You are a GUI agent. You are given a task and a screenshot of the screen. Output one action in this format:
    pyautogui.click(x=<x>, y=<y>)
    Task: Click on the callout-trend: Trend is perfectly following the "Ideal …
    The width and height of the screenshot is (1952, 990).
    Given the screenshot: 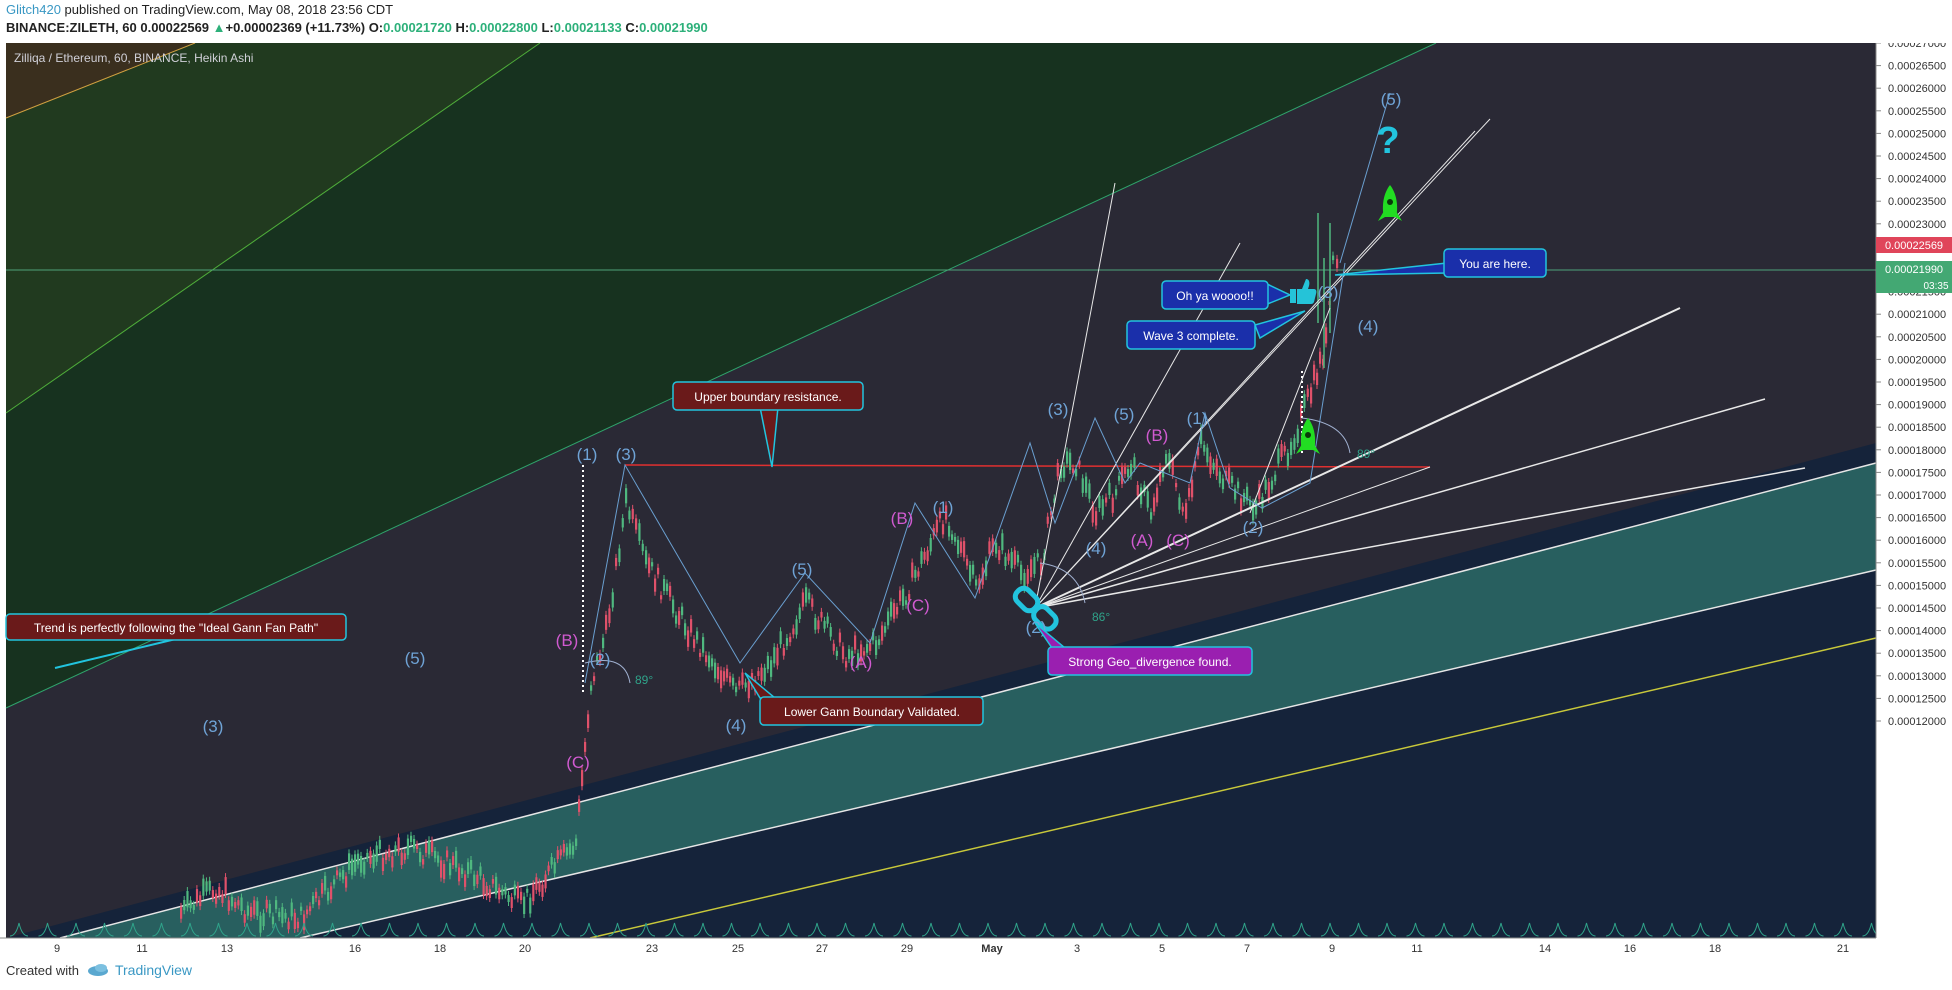 What is the action you would take?
    pyautogui.click(x=176, y=641)
    